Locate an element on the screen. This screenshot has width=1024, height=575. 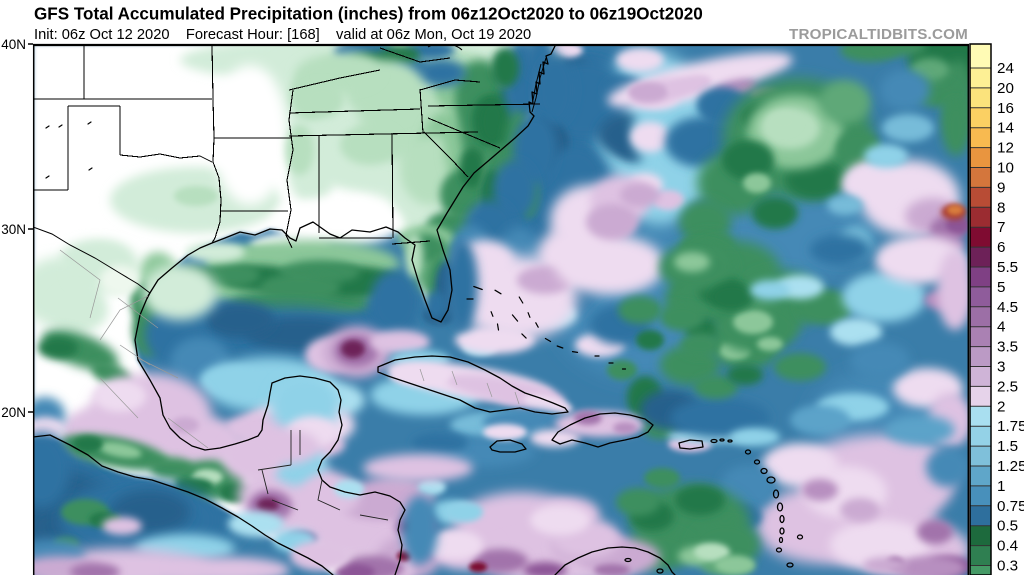
svg-text: TROPICALTIDBITS.COM is located at coordinates (878, 34).